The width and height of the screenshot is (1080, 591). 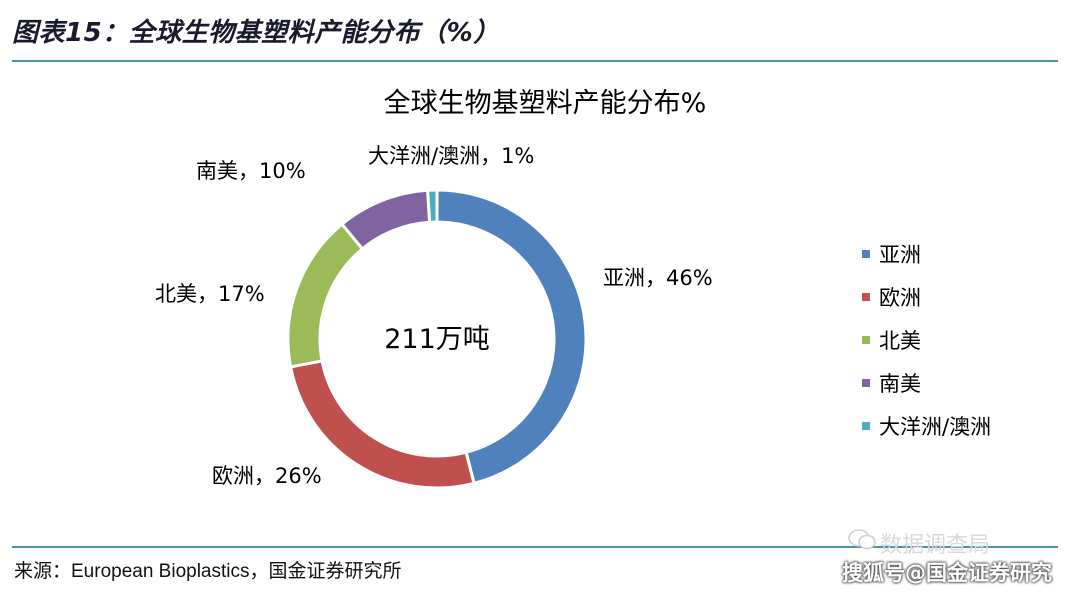 I want to click on figure-header: 图表15：全球生物基塑料产能分布（%）, so click(x=256, y=33).